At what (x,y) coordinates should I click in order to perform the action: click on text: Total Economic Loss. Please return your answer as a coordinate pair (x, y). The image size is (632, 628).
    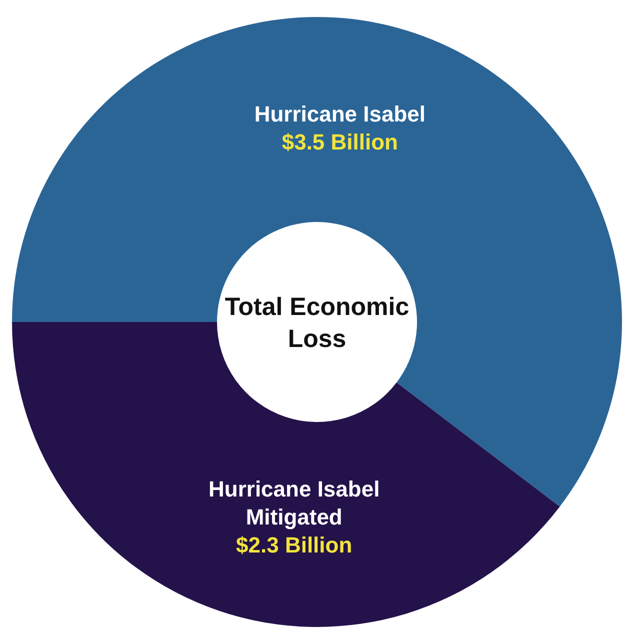
    Looking at the image, I should click on (317, 323).